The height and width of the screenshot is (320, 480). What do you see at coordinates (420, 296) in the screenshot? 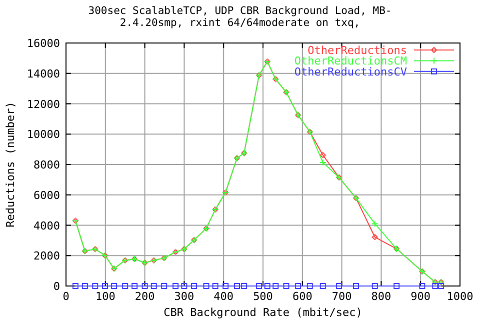
I see `x-tick-label: 900` at bounding box center [420, 296].